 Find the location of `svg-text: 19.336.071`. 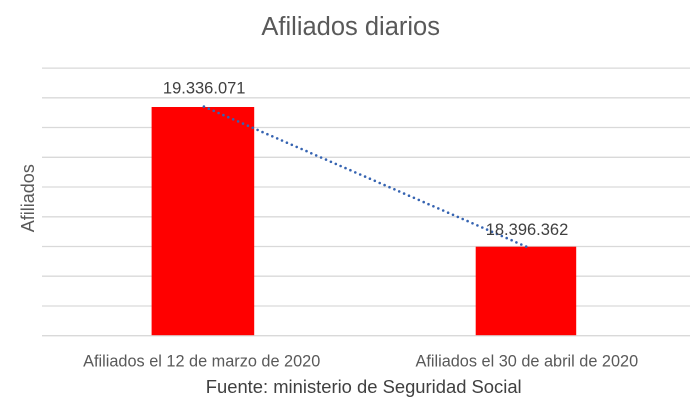

svg-text: 19.336.071 is located at coordinates (204, 89).